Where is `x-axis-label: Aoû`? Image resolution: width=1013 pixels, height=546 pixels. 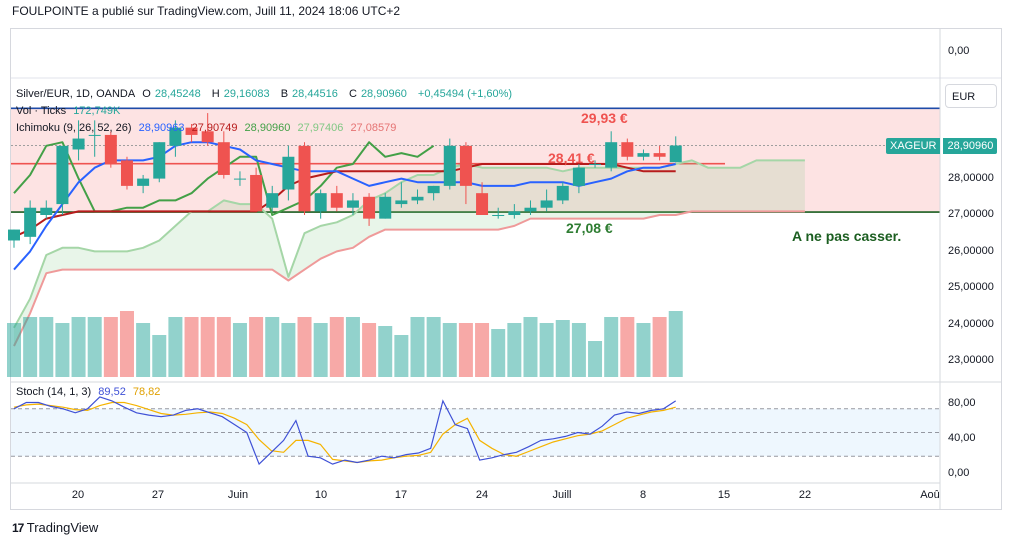 x-axis-label: Aoû is located at coordinates (930, 495).